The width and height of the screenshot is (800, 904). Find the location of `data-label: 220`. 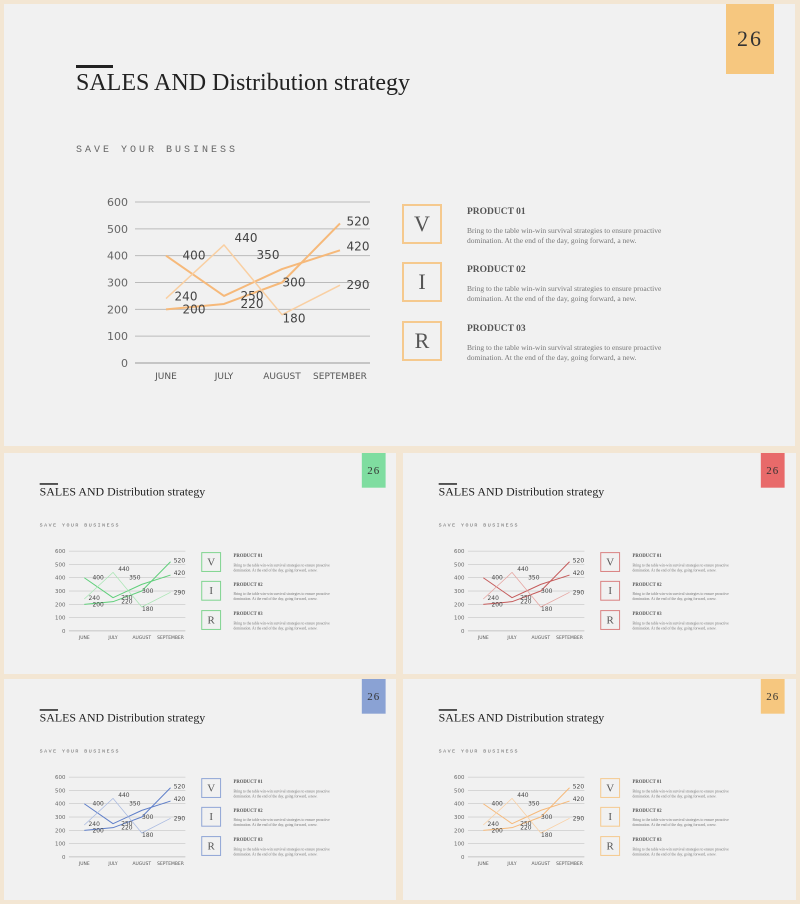

data-label: 220 is located at coordinates (526, 828).